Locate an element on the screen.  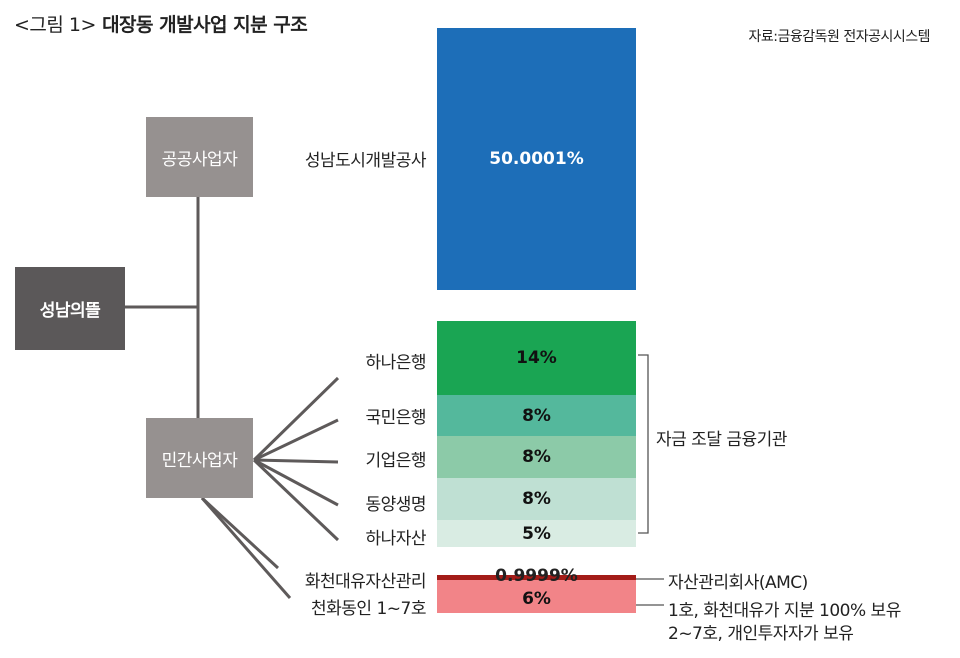
link-hana-asset is located at coordinates (296, 500).